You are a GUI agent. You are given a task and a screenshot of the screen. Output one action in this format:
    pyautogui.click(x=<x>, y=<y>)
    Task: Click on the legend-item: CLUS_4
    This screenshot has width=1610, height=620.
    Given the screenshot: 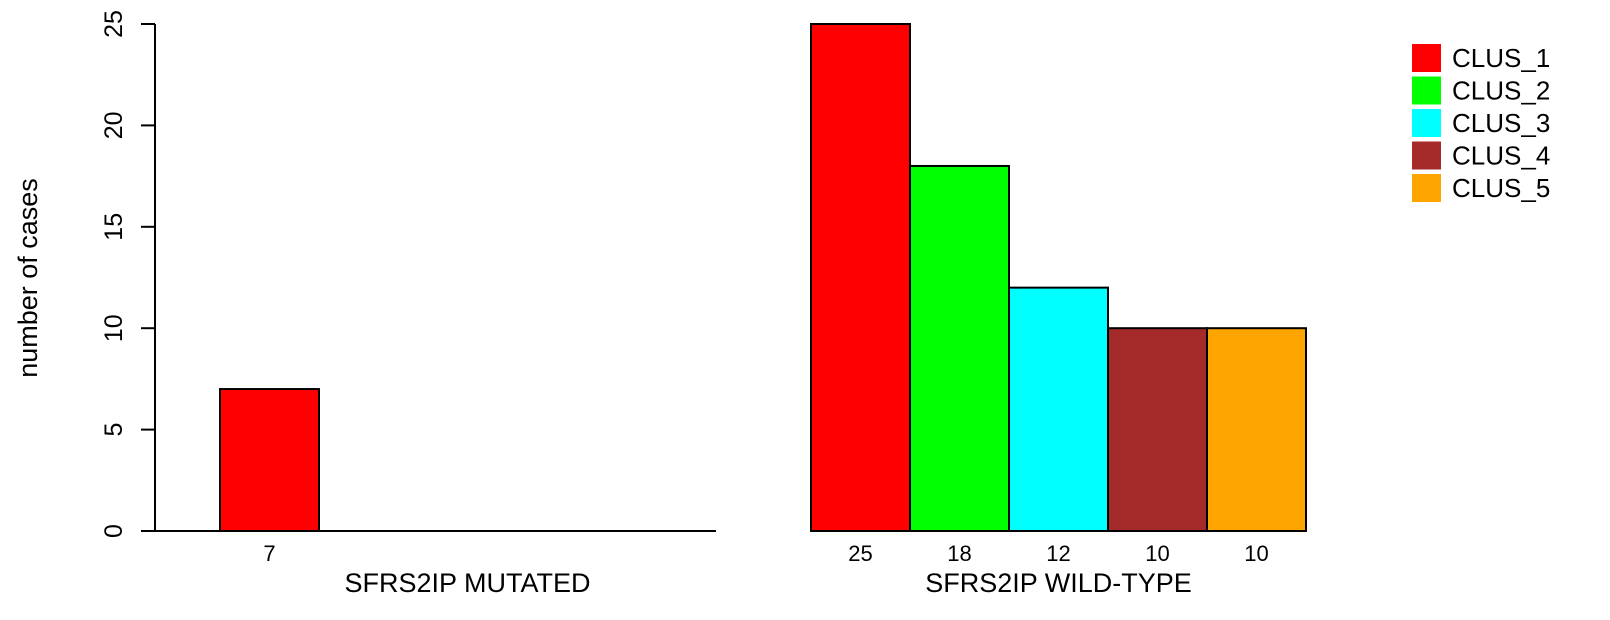 What is the action you would take?
    pyautogui.click(x=1481, y=156)
    